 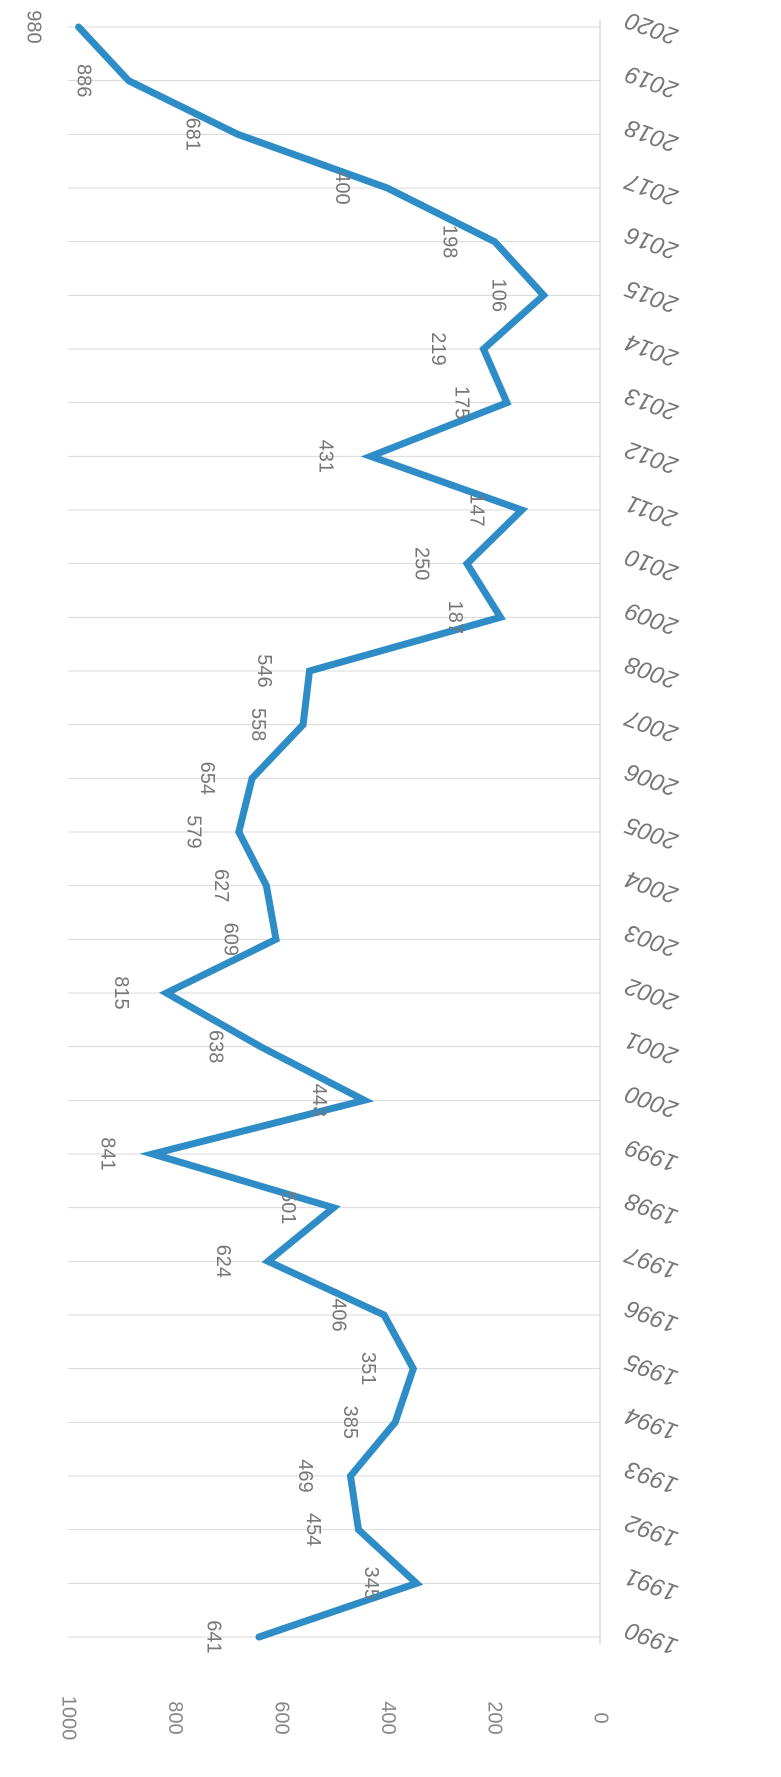 What do you see at coordinates (282, 1717) in the screenshot?
I see `value-tick-600: 600` at bounding box center [282, 1717].